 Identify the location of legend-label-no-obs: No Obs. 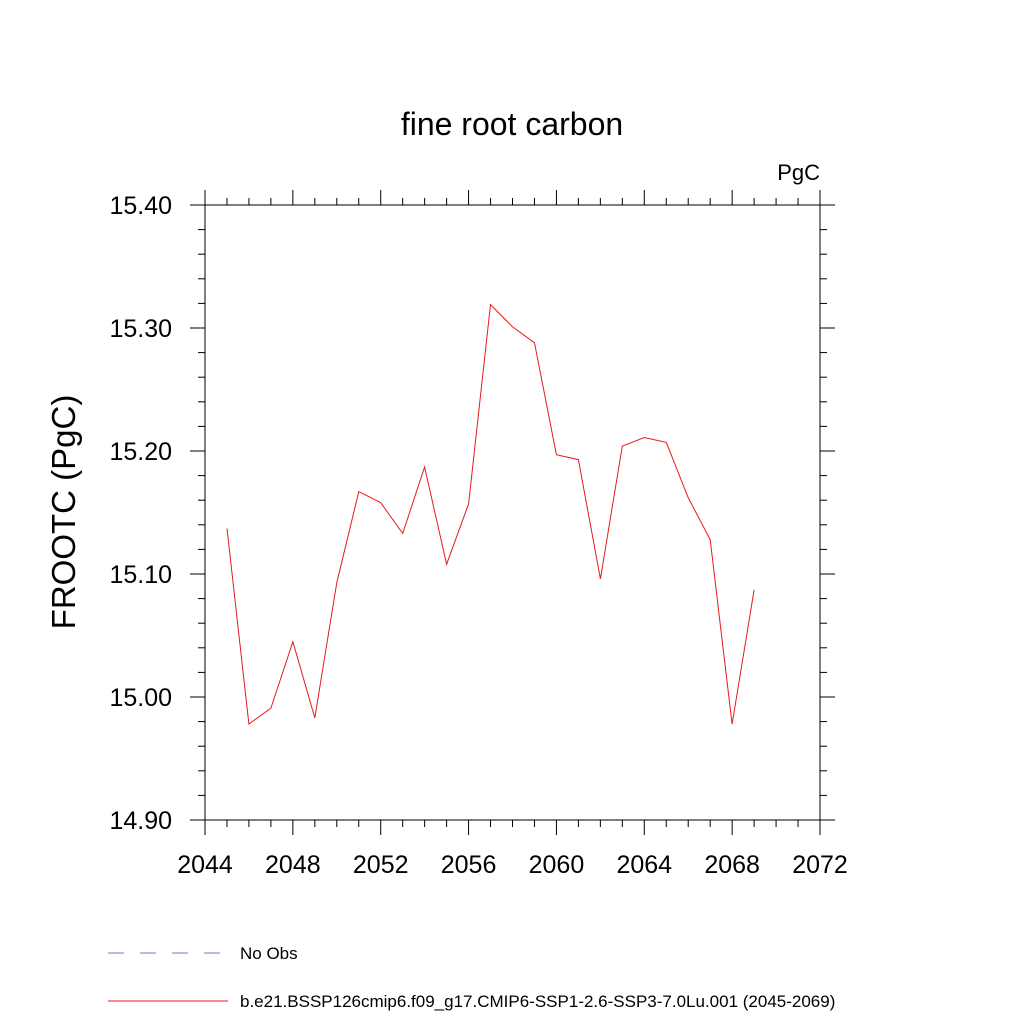
(269, 953).